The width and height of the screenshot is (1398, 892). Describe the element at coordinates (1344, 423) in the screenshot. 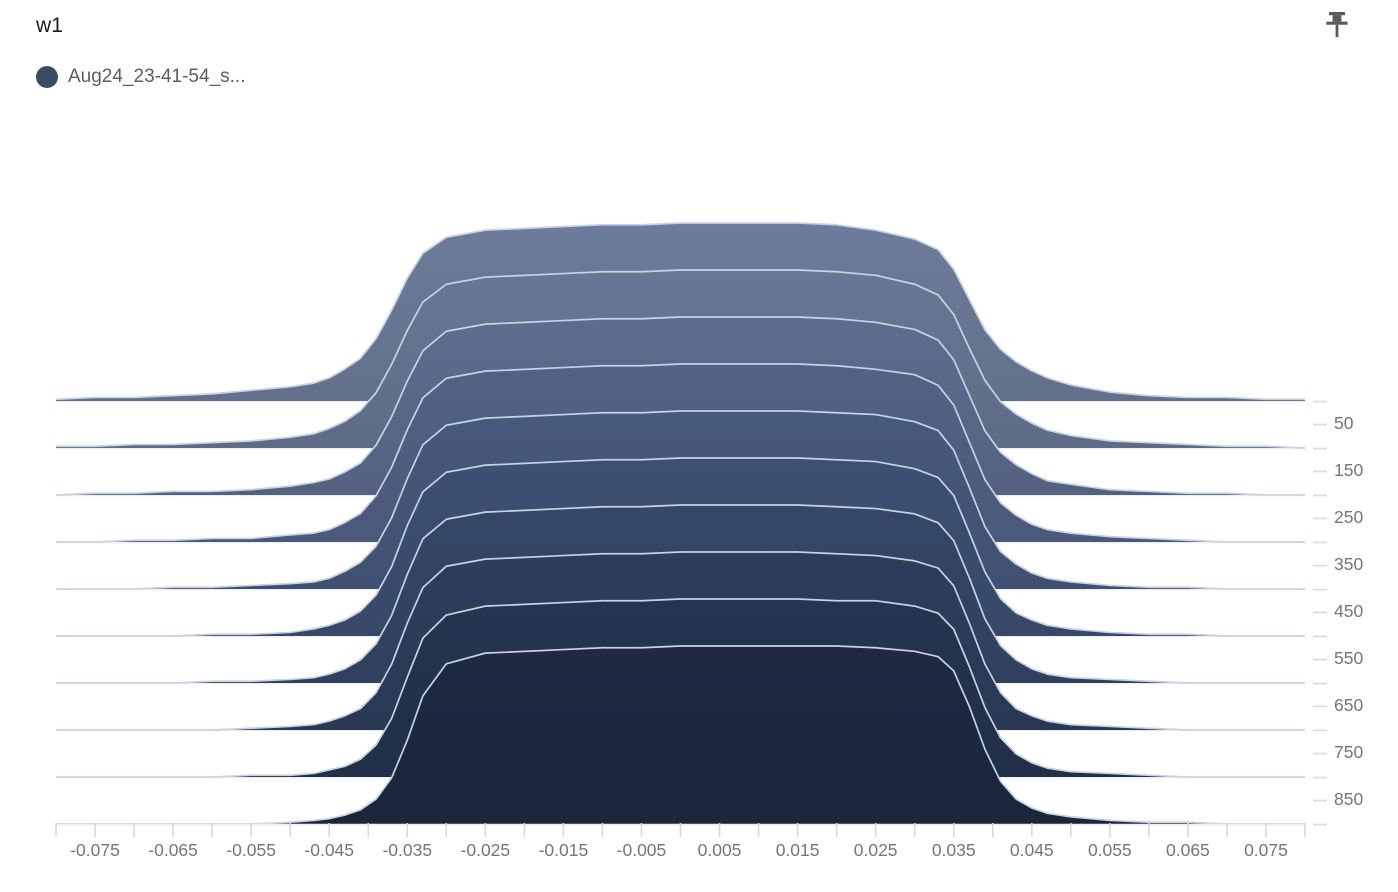

I see `y-tick-label: 50` at that location.